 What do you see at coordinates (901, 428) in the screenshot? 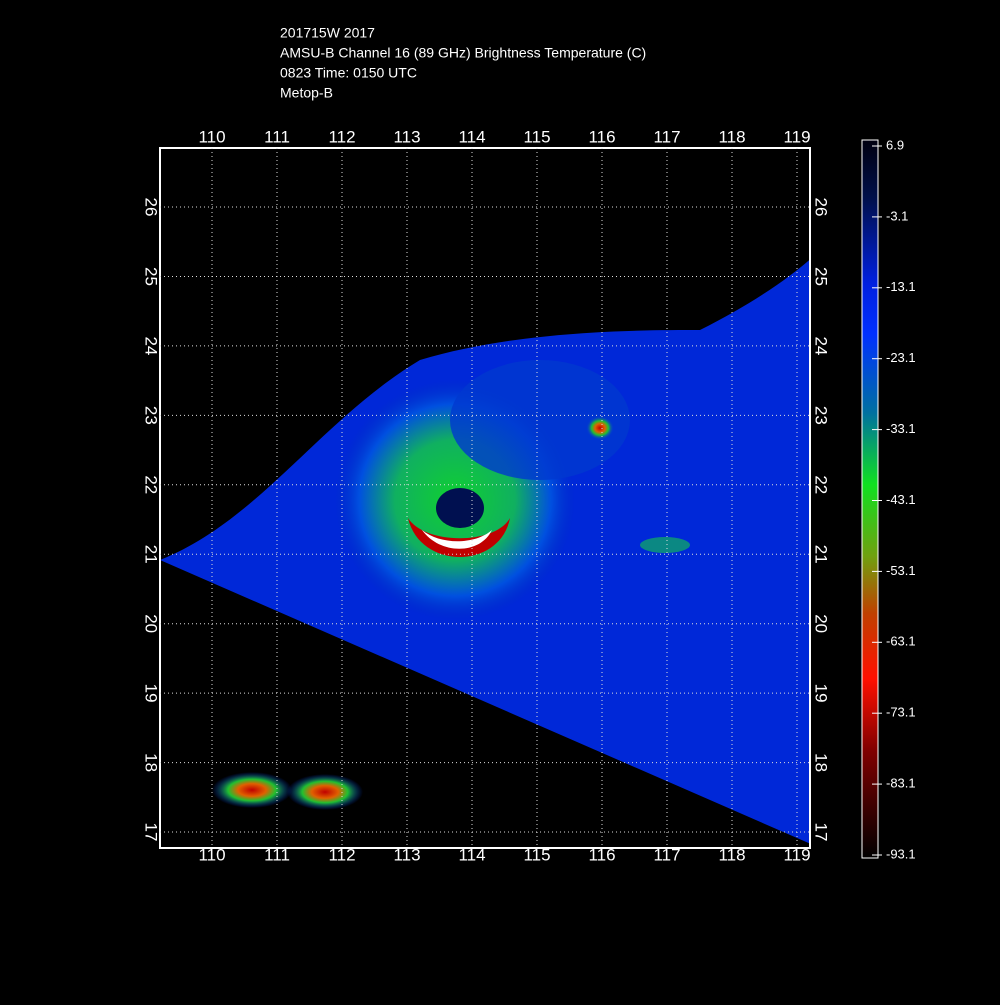
I see `colorbar-label: -33.1` at bounding box center [901, 428].